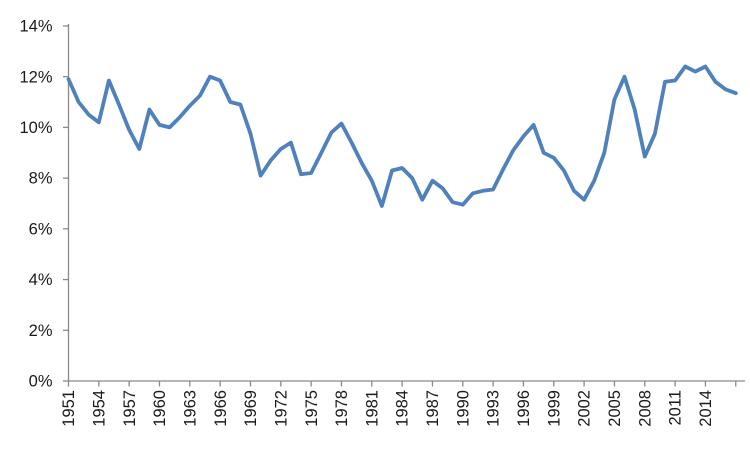 The width and height of the screenshot is (750, 450). What do you see at coordinates (130, 408) in the screenshot?
I see `x-axis-tick-label: 1957` at bounding box center [130, 408].